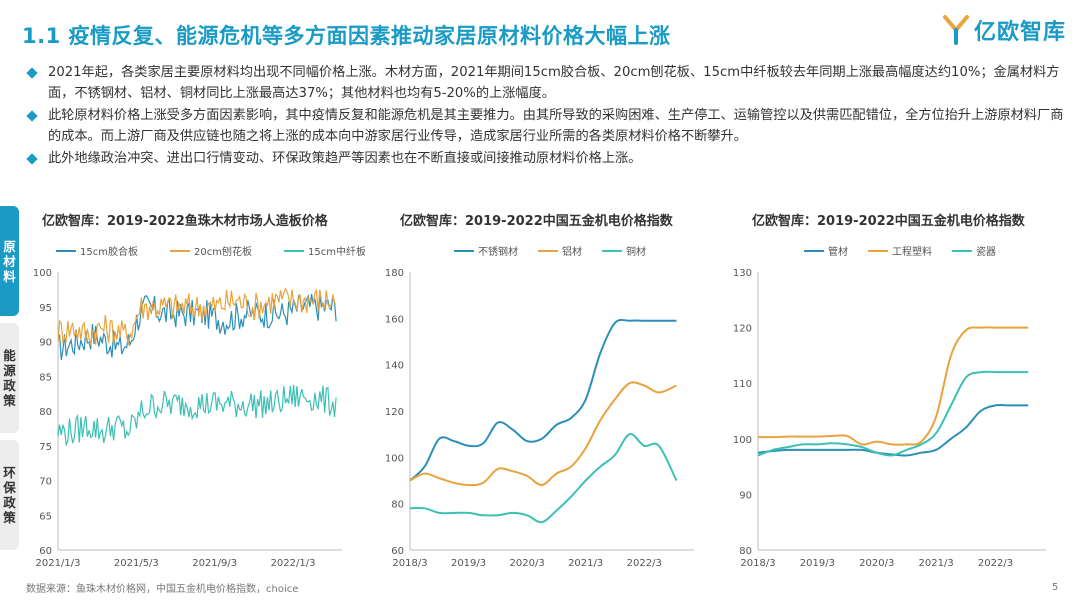 The width and height of the screenshot is (1080, 607). I want to click on x-tick-label: 2021/1/3, so click(58, 563).